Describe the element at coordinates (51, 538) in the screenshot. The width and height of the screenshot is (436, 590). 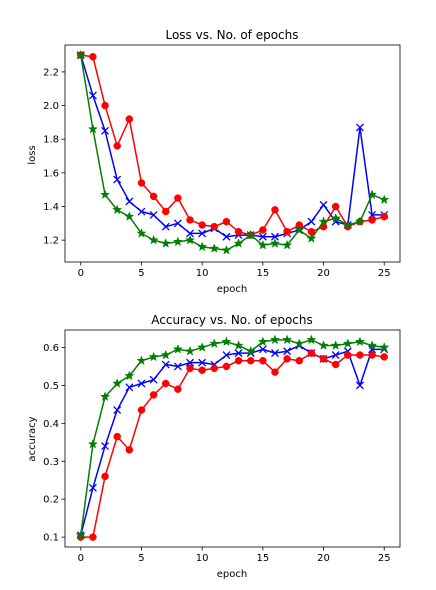
I see `accuracy-y-tick-label: 0.1` at that location.